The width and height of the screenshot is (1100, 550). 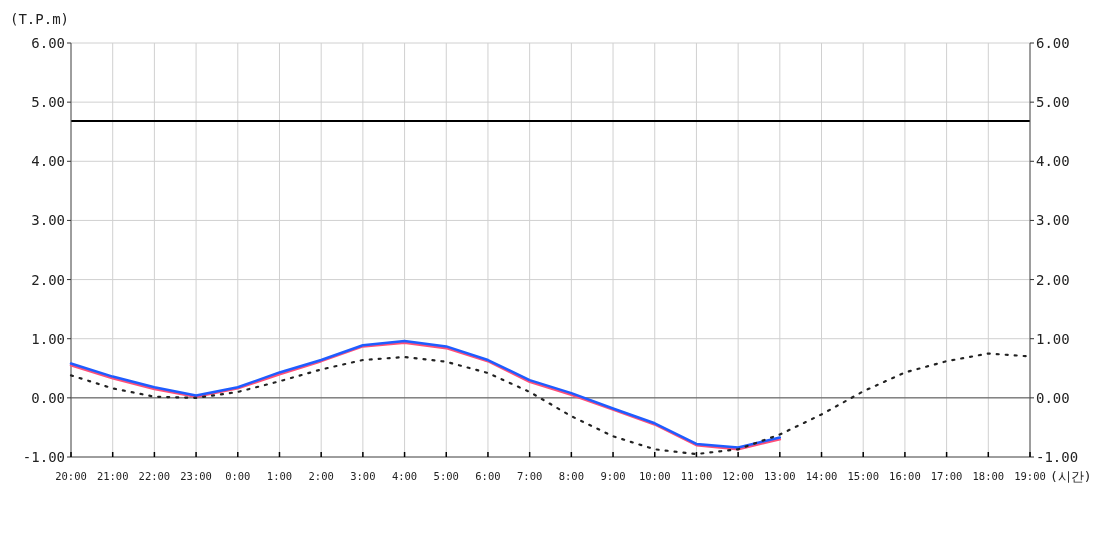 I want to click on y-tick-label: 6.00, so click(x=48, y=43).